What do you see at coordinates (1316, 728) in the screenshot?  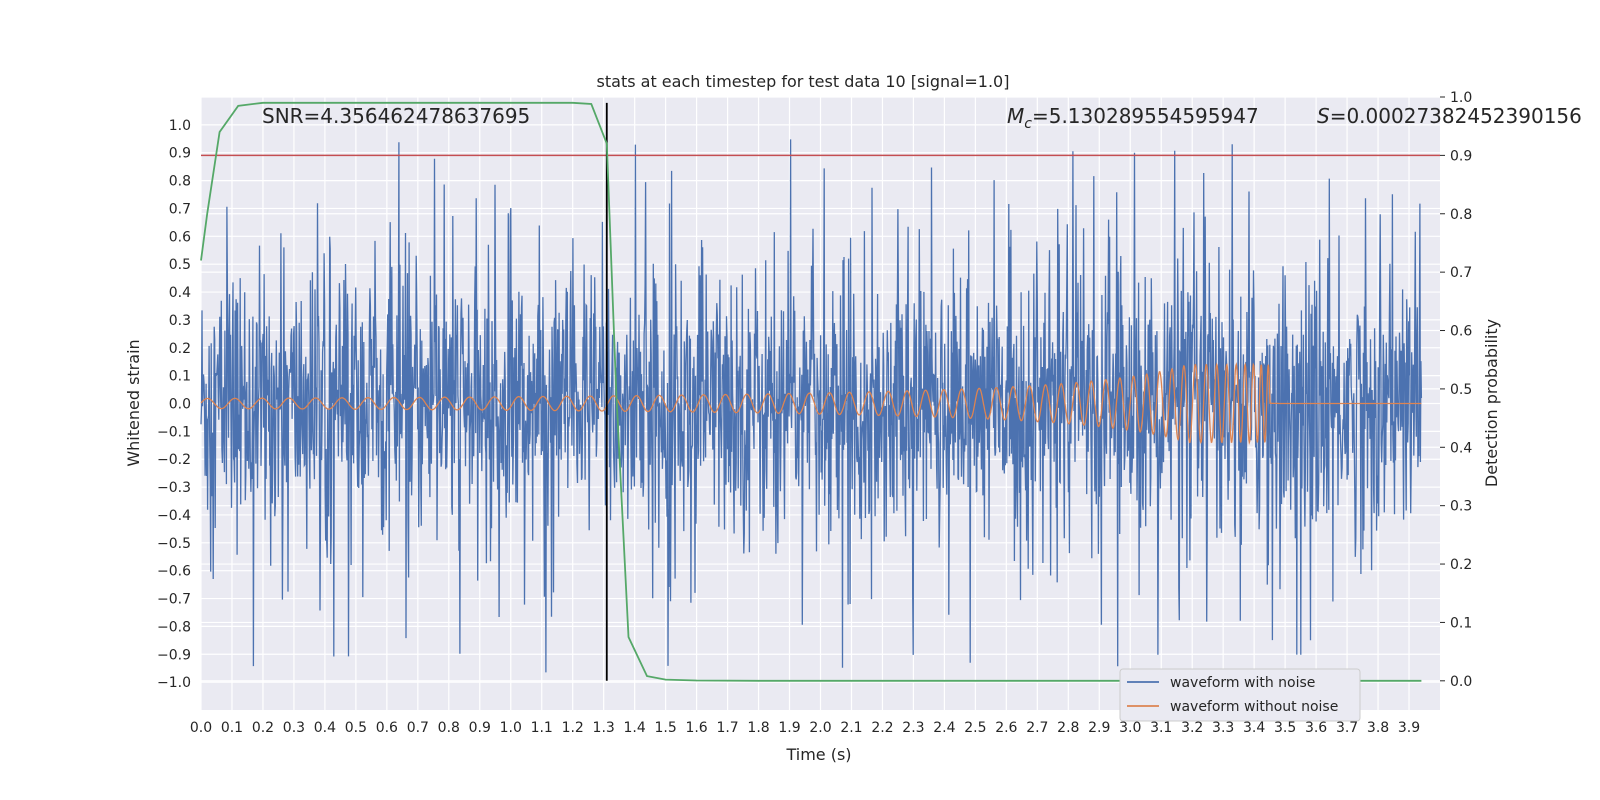 I see `x-tick-label: 3.6` at bounding box center [1316, 728].